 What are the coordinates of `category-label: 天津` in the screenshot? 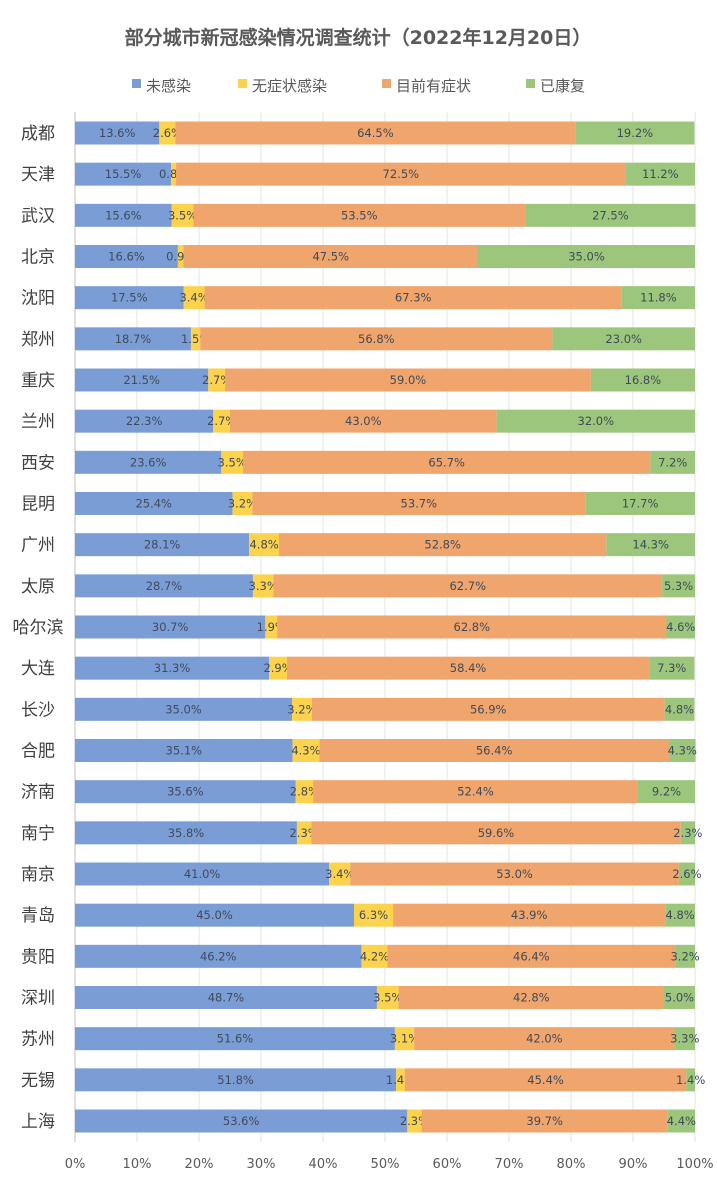 It's located at (38, 175).